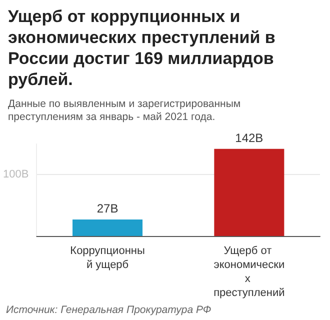 The image size is (330, 320). Describe the element at coordinates (107, 258) in the screenshot. I see `x-tick-label: Коррупционный ущерб` at that location.